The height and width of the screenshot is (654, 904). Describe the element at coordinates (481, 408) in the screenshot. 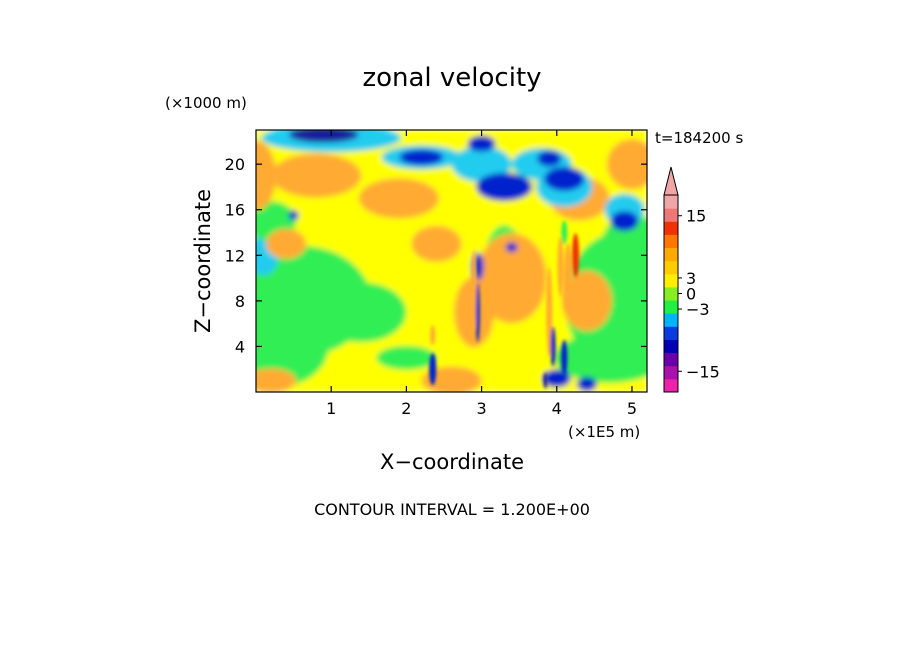

I see `x-tick-label: 3` at that location.